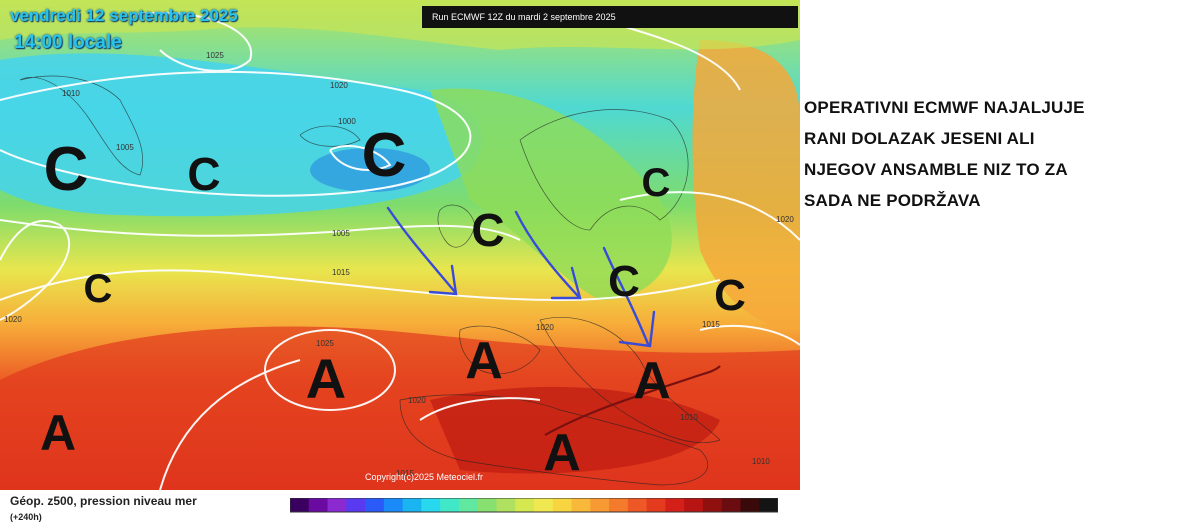  Describe the element at coordinates (424, 477) in the screenshot. I see `copyright-text: Copyright(c)2025 Meteociel.fr` at that location.